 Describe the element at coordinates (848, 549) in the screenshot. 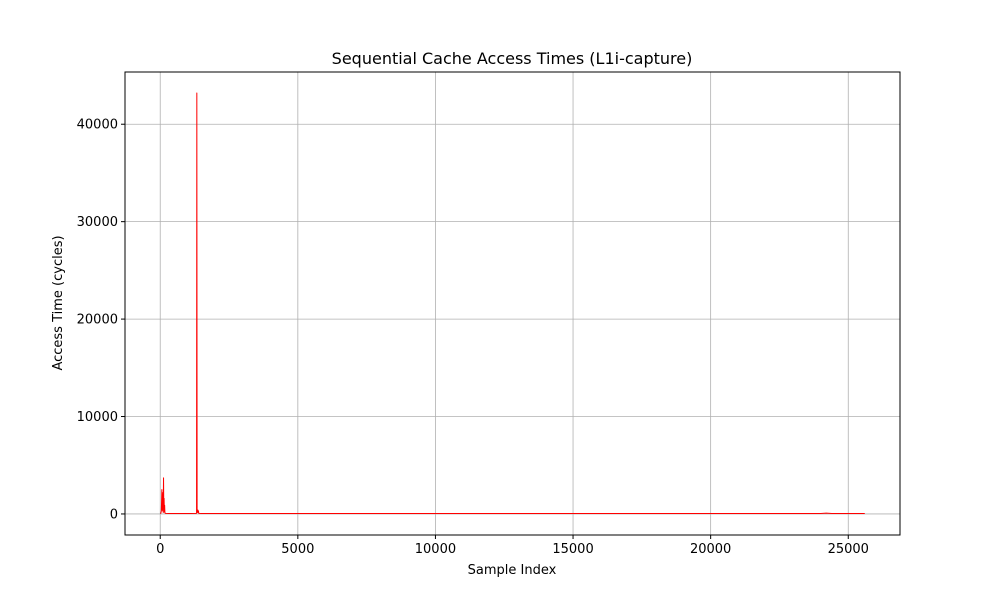

I see `x-tick-label: 25000` at that location.